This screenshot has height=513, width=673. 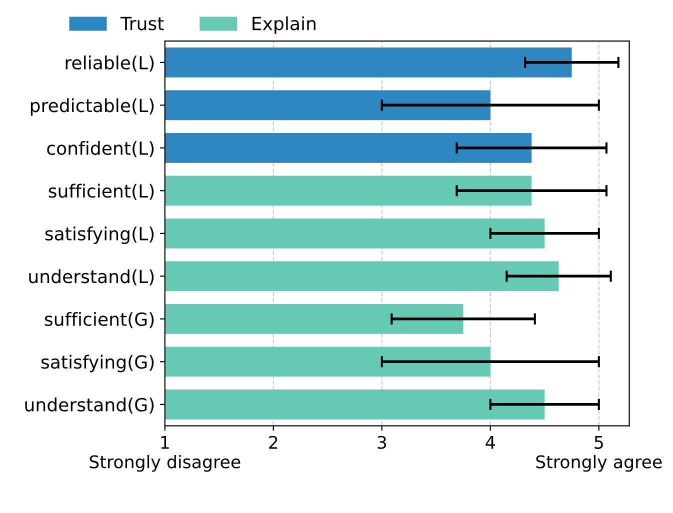 I want to click on x-tick-label: 1 Strongly disagree, so click(x=165, y=454).